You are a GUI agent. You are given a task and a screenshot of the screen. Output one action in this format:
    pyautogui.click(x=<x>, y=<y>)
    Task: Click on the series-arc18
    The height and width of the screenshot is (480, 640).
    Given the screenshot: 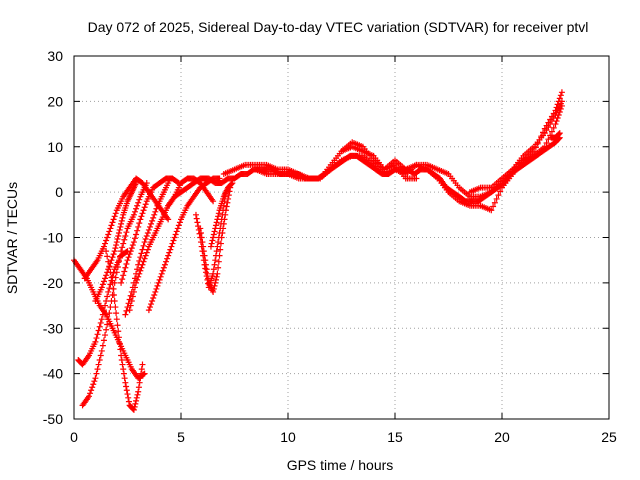 What is the action you would take?
    pyautogui.click(x=379, y=162)
    